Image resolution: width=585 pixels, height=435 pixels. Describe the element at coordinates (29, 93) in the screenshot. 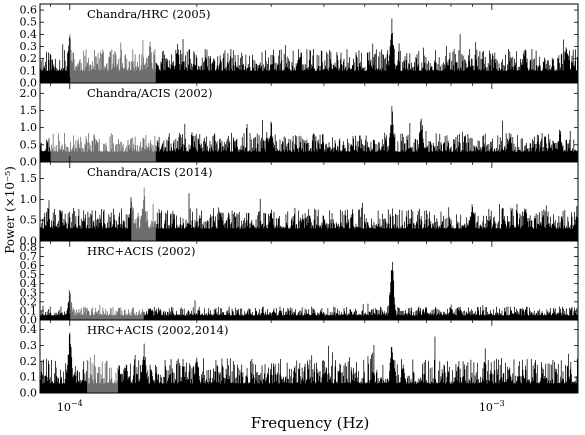

I see `y-tick-label: 2.0` at that location.